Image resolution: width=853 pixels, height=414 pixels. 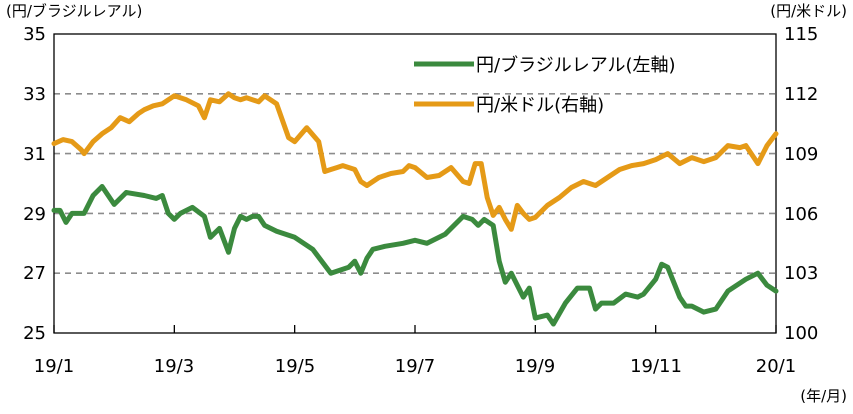 I want to click on x-tick-label: 19/3, so click(x=174, y=366).